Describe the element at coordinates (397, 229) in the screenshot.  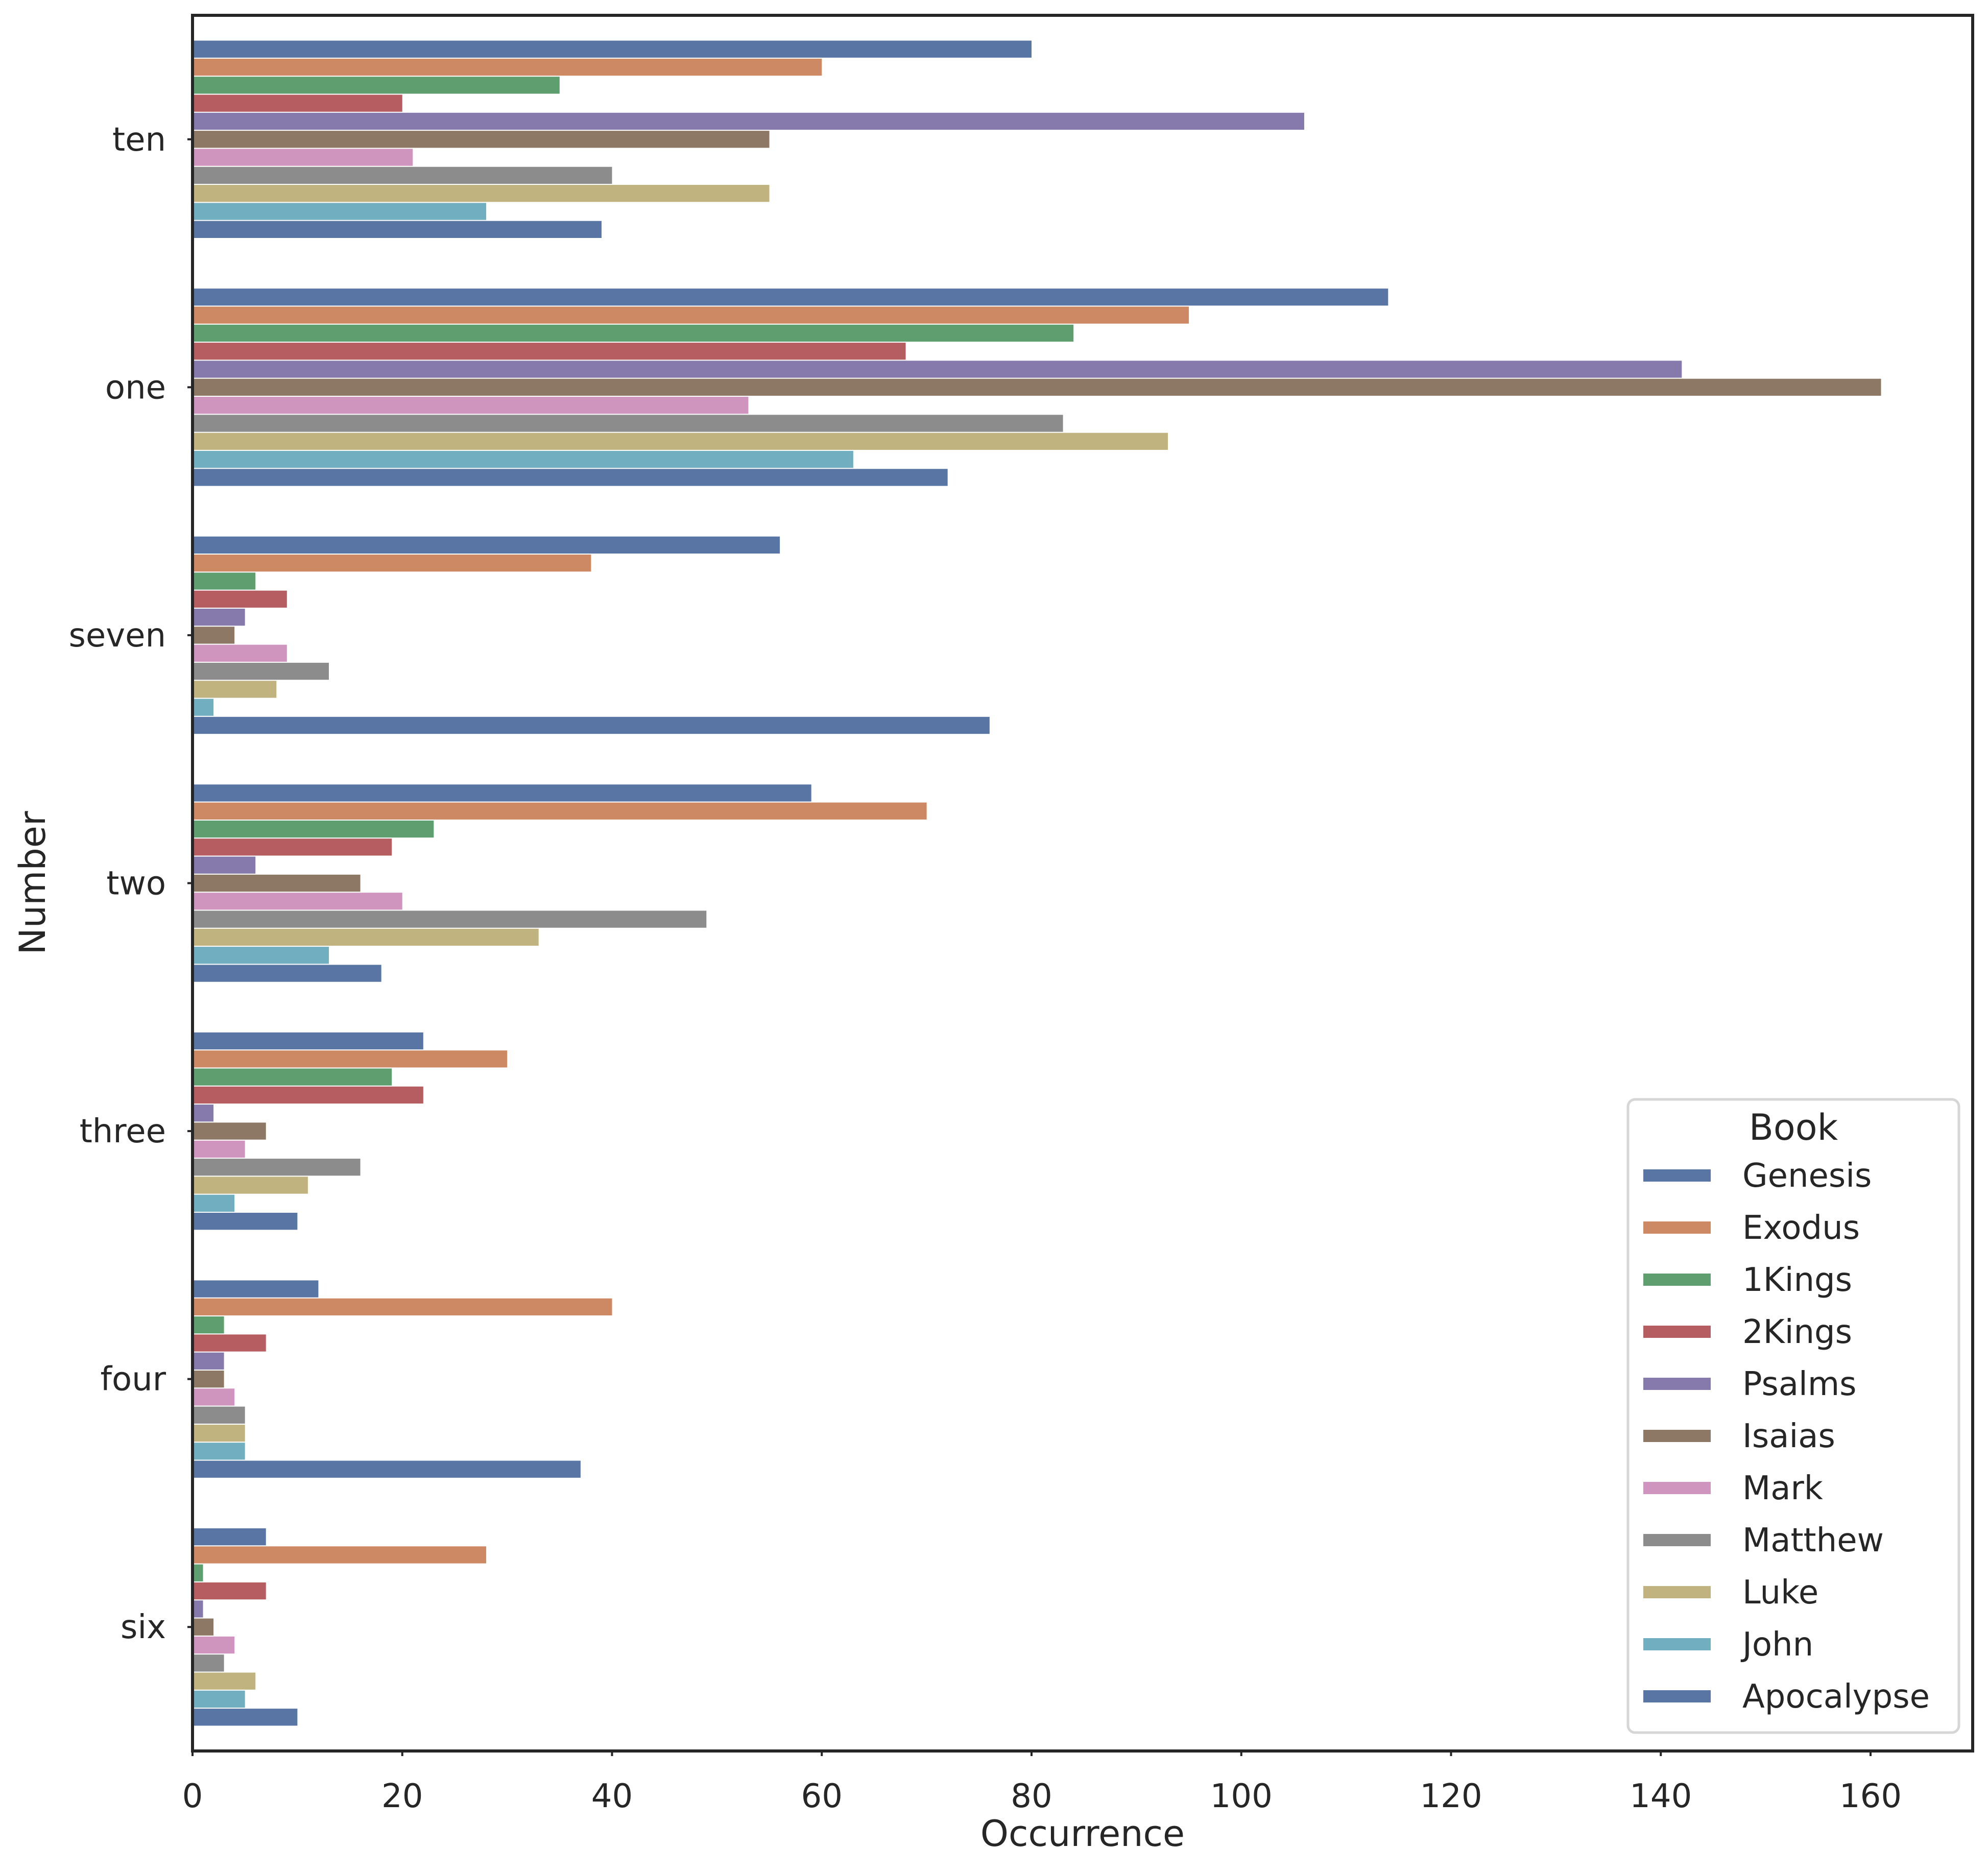
I see `bar-ten-apocalypse` at that location.